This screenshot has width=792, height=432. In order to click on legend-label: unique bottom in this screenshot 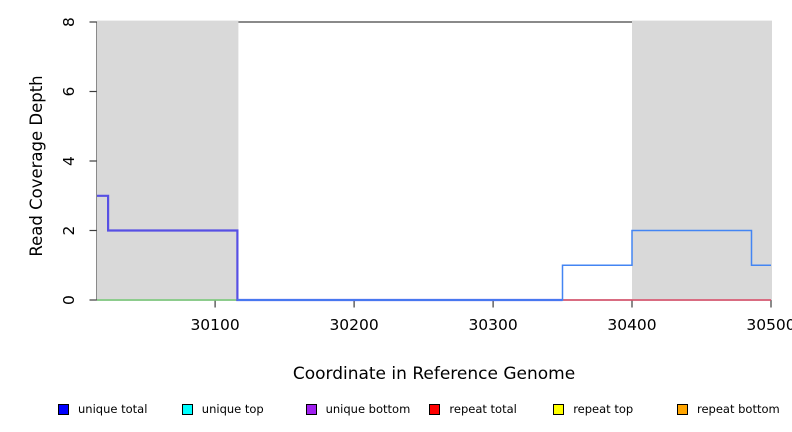, I will do `click(368, 409)`.